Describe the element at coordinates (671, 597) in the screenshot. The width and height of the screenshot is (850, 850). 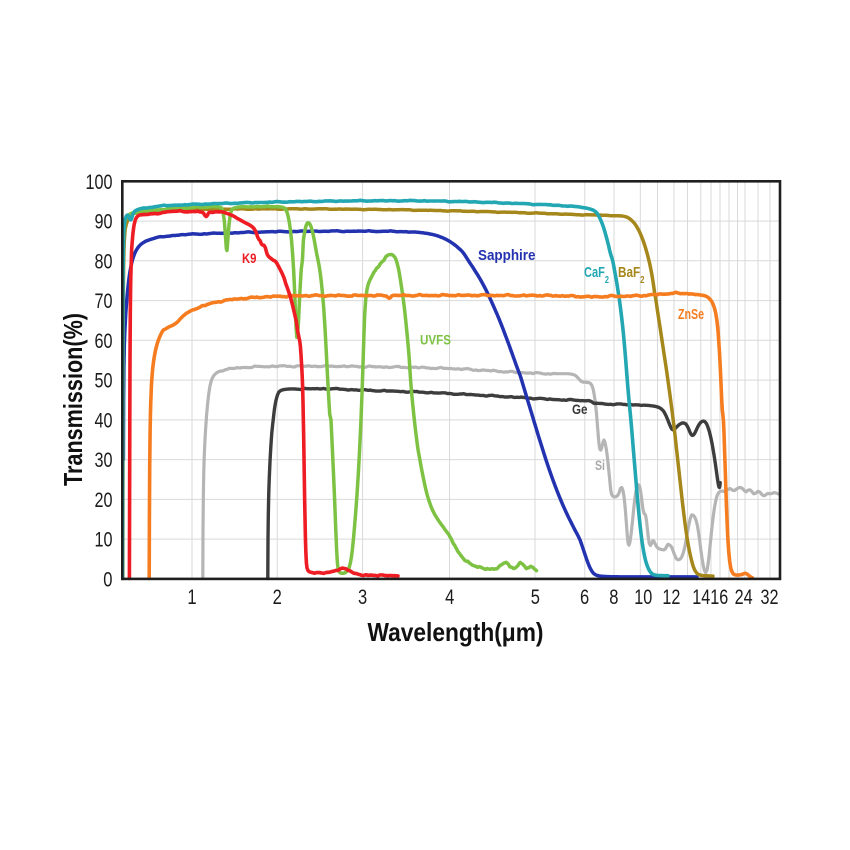
I see `svg-text: 12` at that location.